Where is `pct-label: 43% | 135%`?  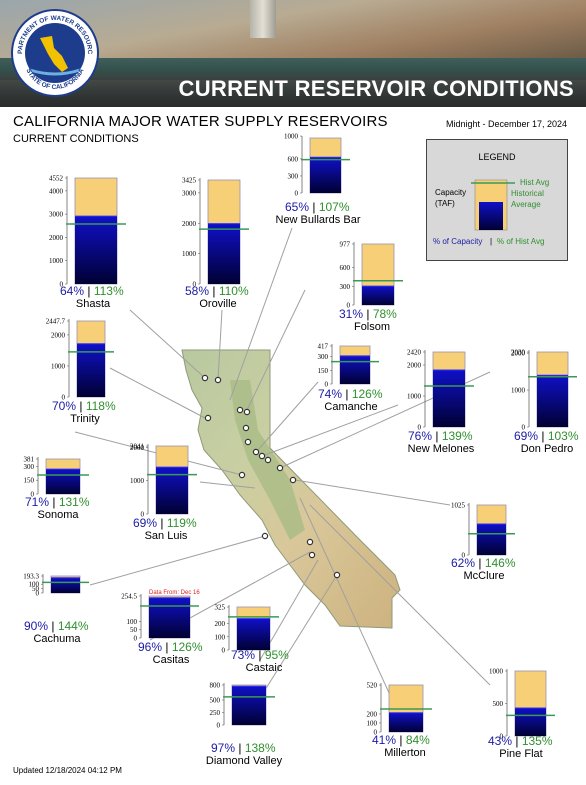 pct-label: 43% | 135% is located at coordinates (520, 741).